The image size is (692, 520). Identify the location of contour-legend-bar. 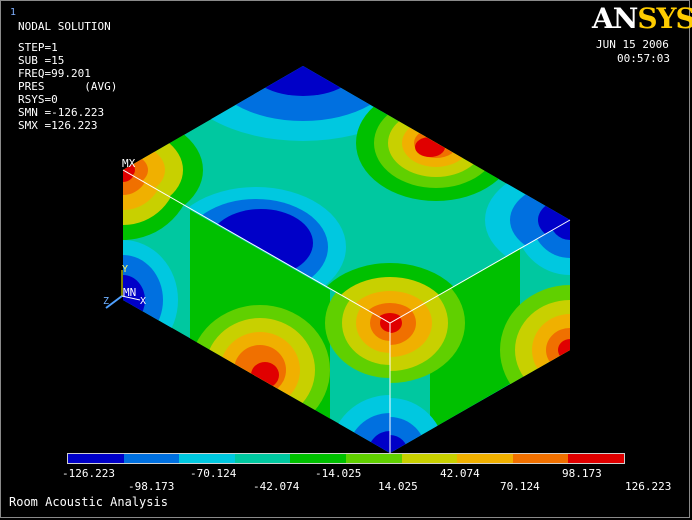
(346, 458).